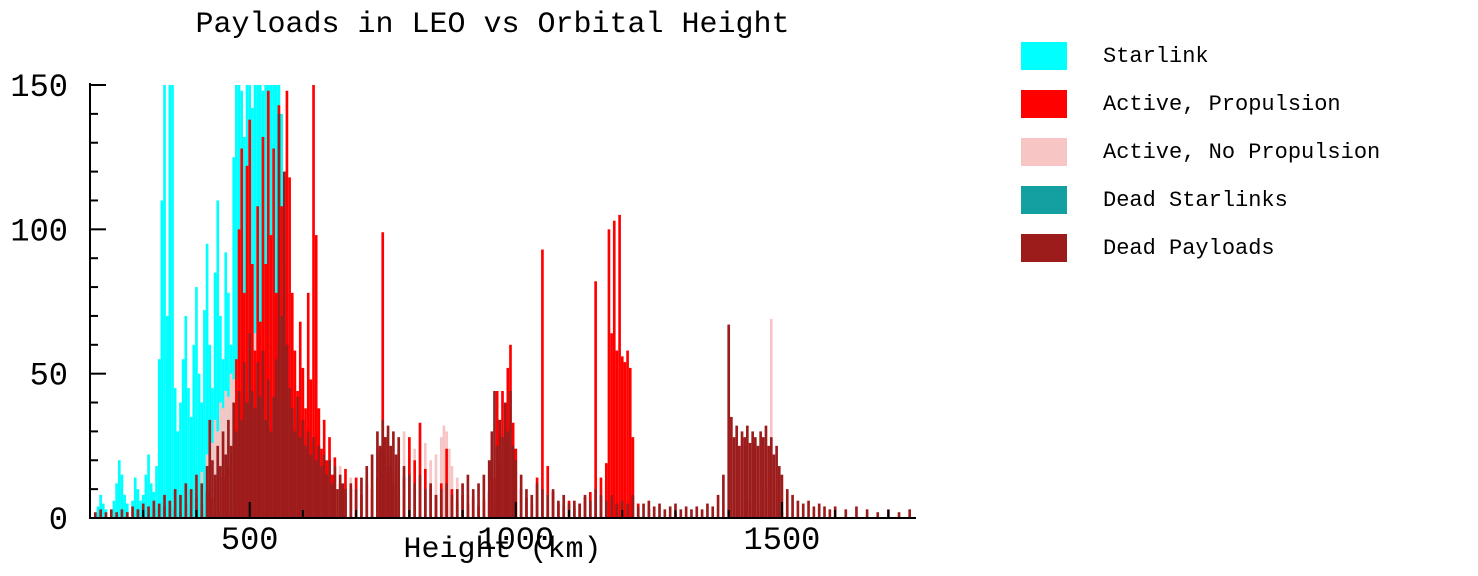 This screenshot has height=576, width=1478. What do you see at coordinates (49, 376) in the screenshot?
I see `y-tick-label: 50` at bounding box center [49, 376].